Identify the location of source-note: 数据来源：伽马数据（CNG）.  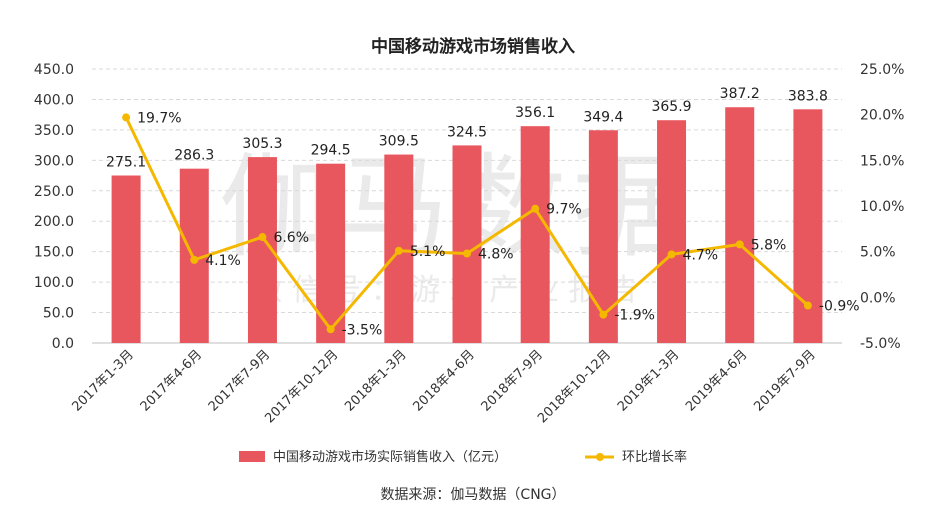
(472, 495).